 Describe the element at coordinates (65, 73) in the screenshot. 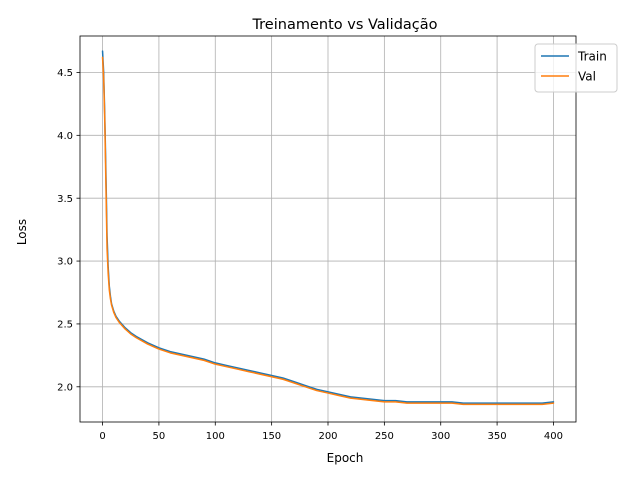

I see `y-tick-label: 4.5` at that location.